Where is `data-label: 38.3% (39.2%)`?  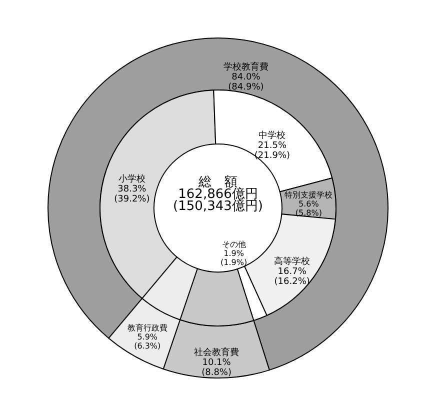 data-label: 38.3% (39.2%) is located at coordinates (132, 194).